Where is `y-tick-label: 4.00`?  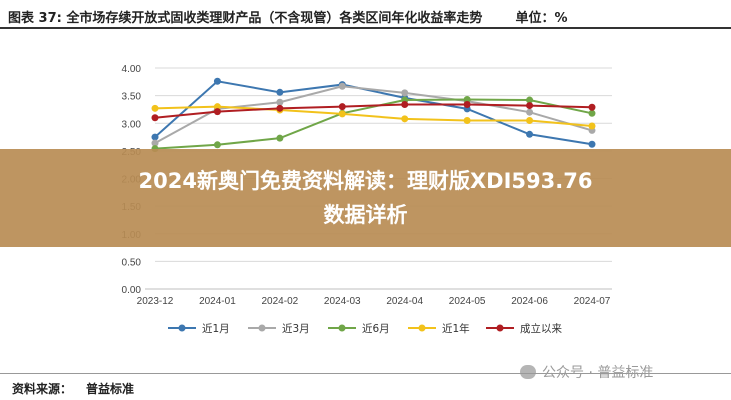 y-tick-label: 4.00 is located at coordinates (132, 69).